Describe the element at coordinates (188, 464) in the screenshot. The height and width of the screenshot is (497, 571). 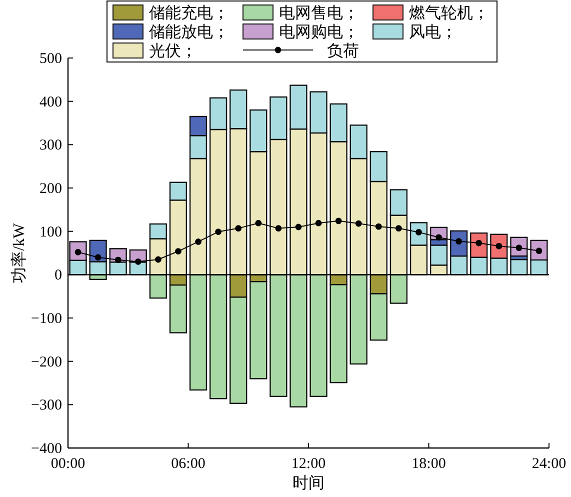
I see `x-tick-label: 06:00` at that location.